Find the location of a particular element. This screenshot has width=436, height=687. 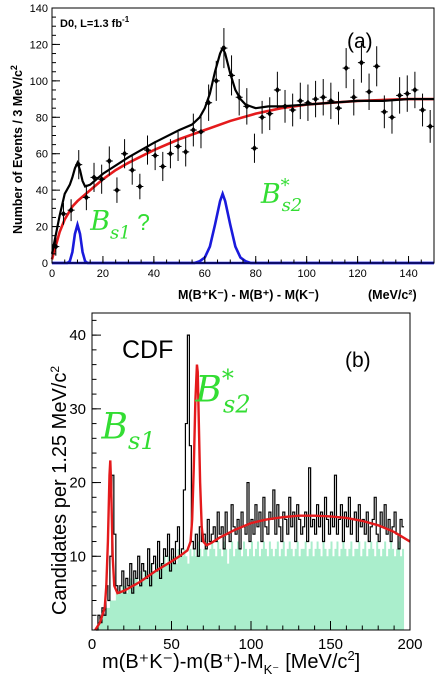

panel-a-xtick-label: 60 is located at coordinates (205, 274).